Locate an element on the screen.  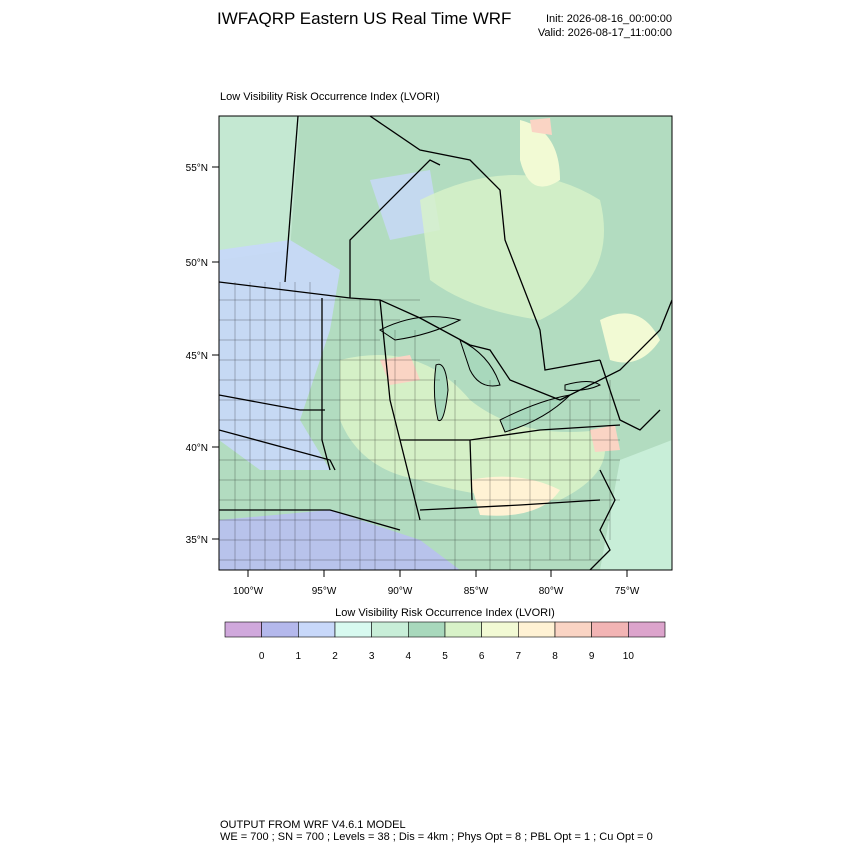
valid-time: Valid: 2026-08-17_11:00:00 is located at coordinates (605, 33).